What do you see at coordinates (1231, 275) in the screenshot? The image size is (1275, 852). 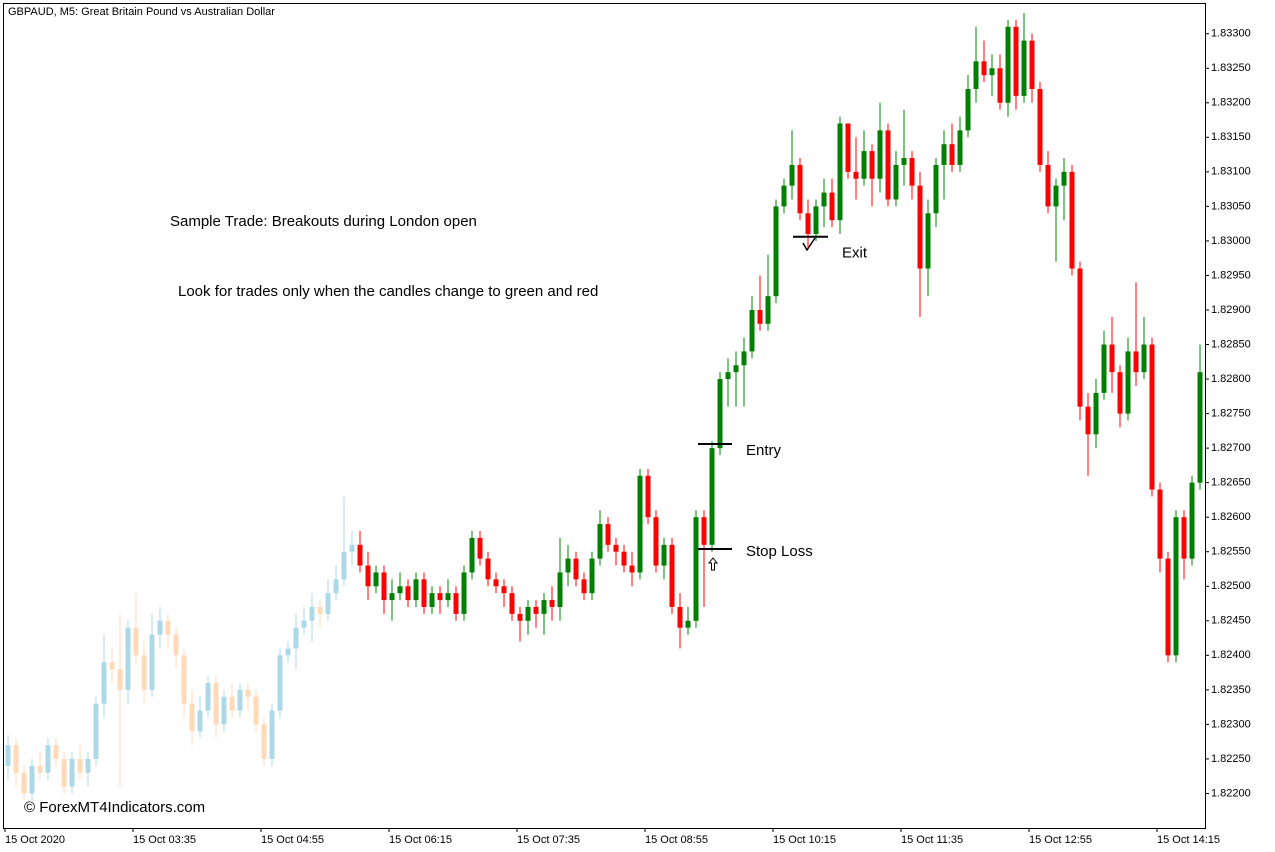 I see `y-tick-label: 1.82950` at bounding box center [1231, 275].